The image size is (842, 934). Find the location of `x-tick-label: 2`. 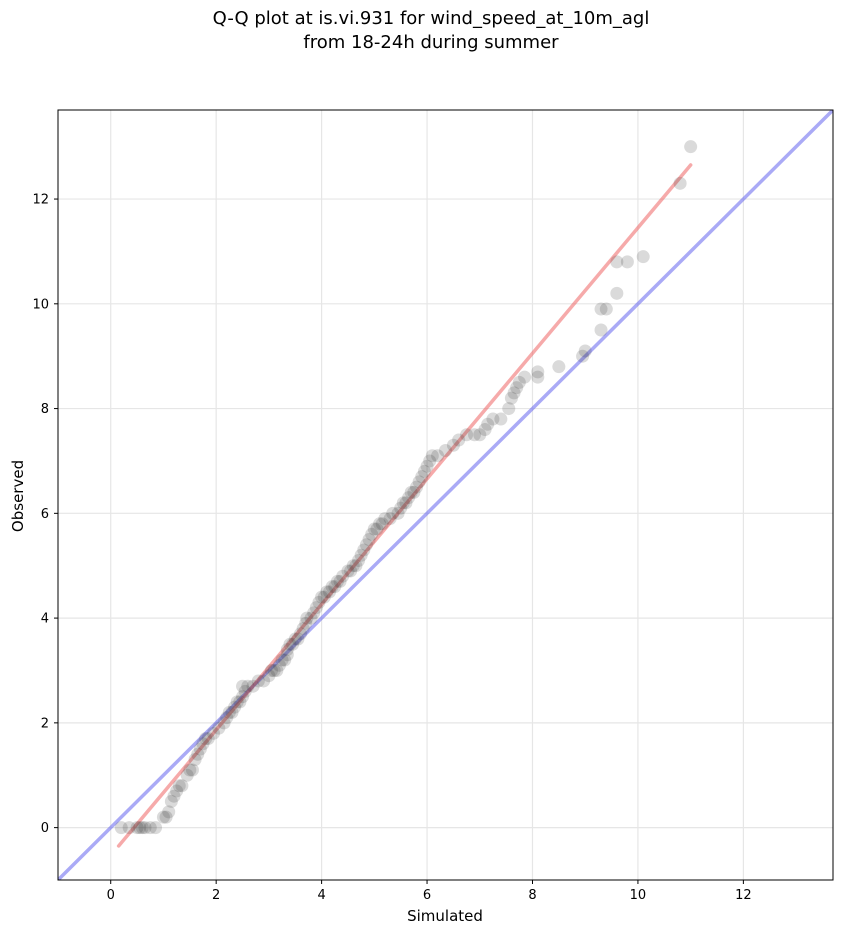

x-tick-label: 2 is located at coordinates (216, 895).